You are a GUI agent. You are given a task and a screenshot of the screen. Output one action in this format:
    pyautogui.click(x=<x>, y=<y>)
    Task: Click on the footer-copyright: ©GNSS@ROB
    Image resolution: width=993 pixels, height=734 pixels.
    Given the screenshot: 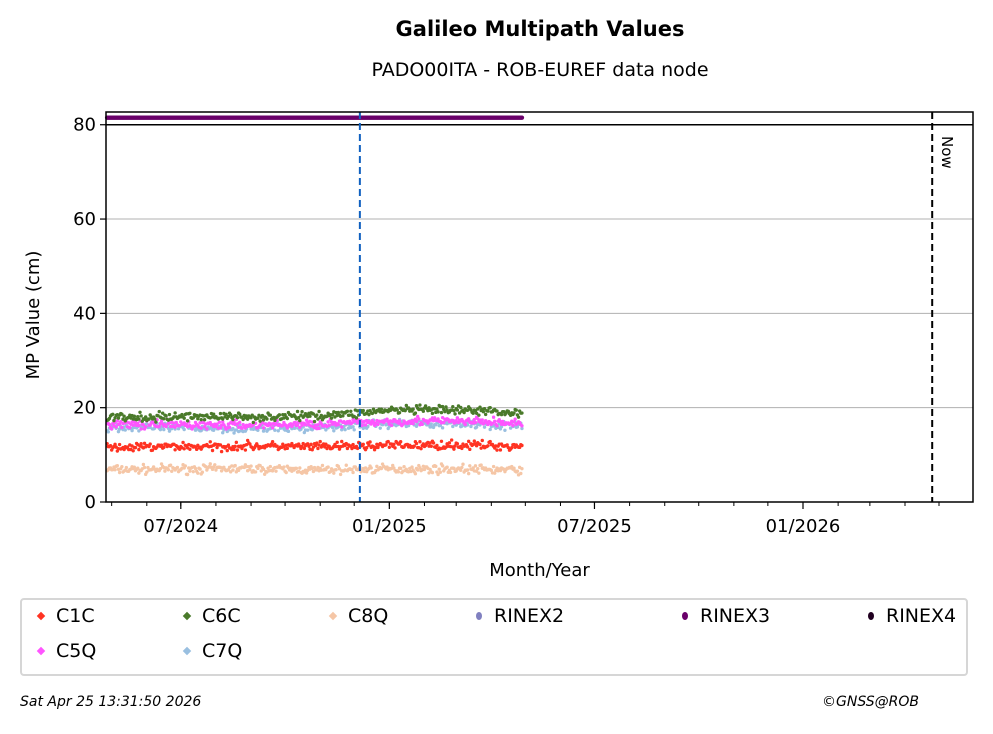 What is the action you would take?
    pyautogui.click(x=870, y=702)
    